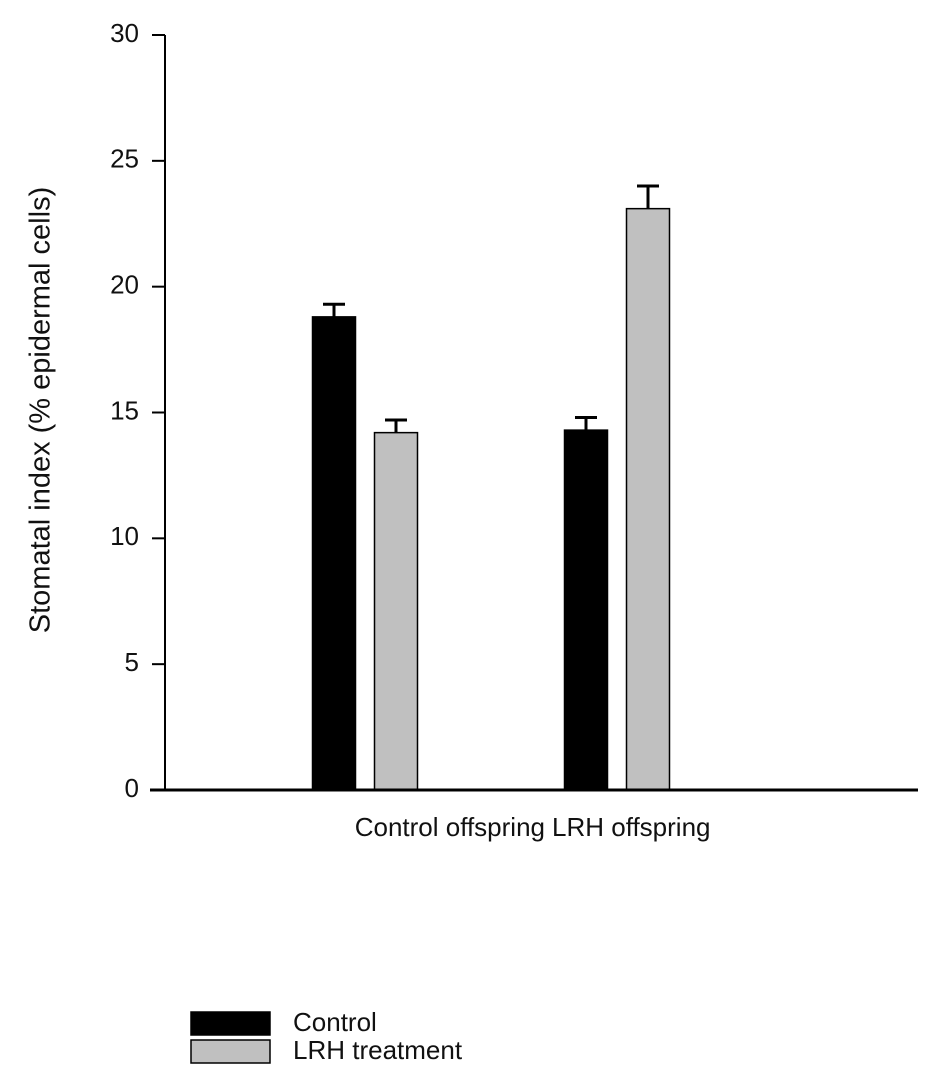 The image size is (942, 1074). What do you see at coordinates (124, 536) in the screenshot?
I see `y-tick-label: 10` at bounding box center [124, 536].